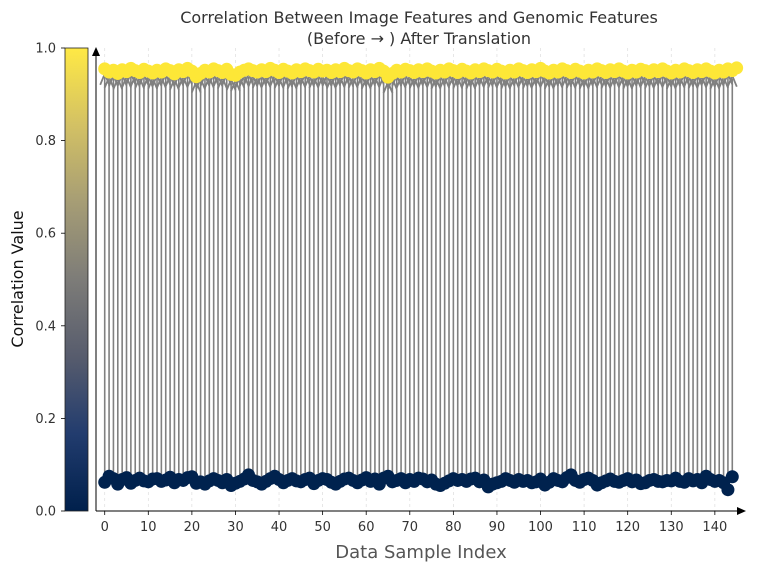 The height and width of the screenshot is (572, 757). I want to click on y-axis-label: Correlation Value, so click(17, 278).